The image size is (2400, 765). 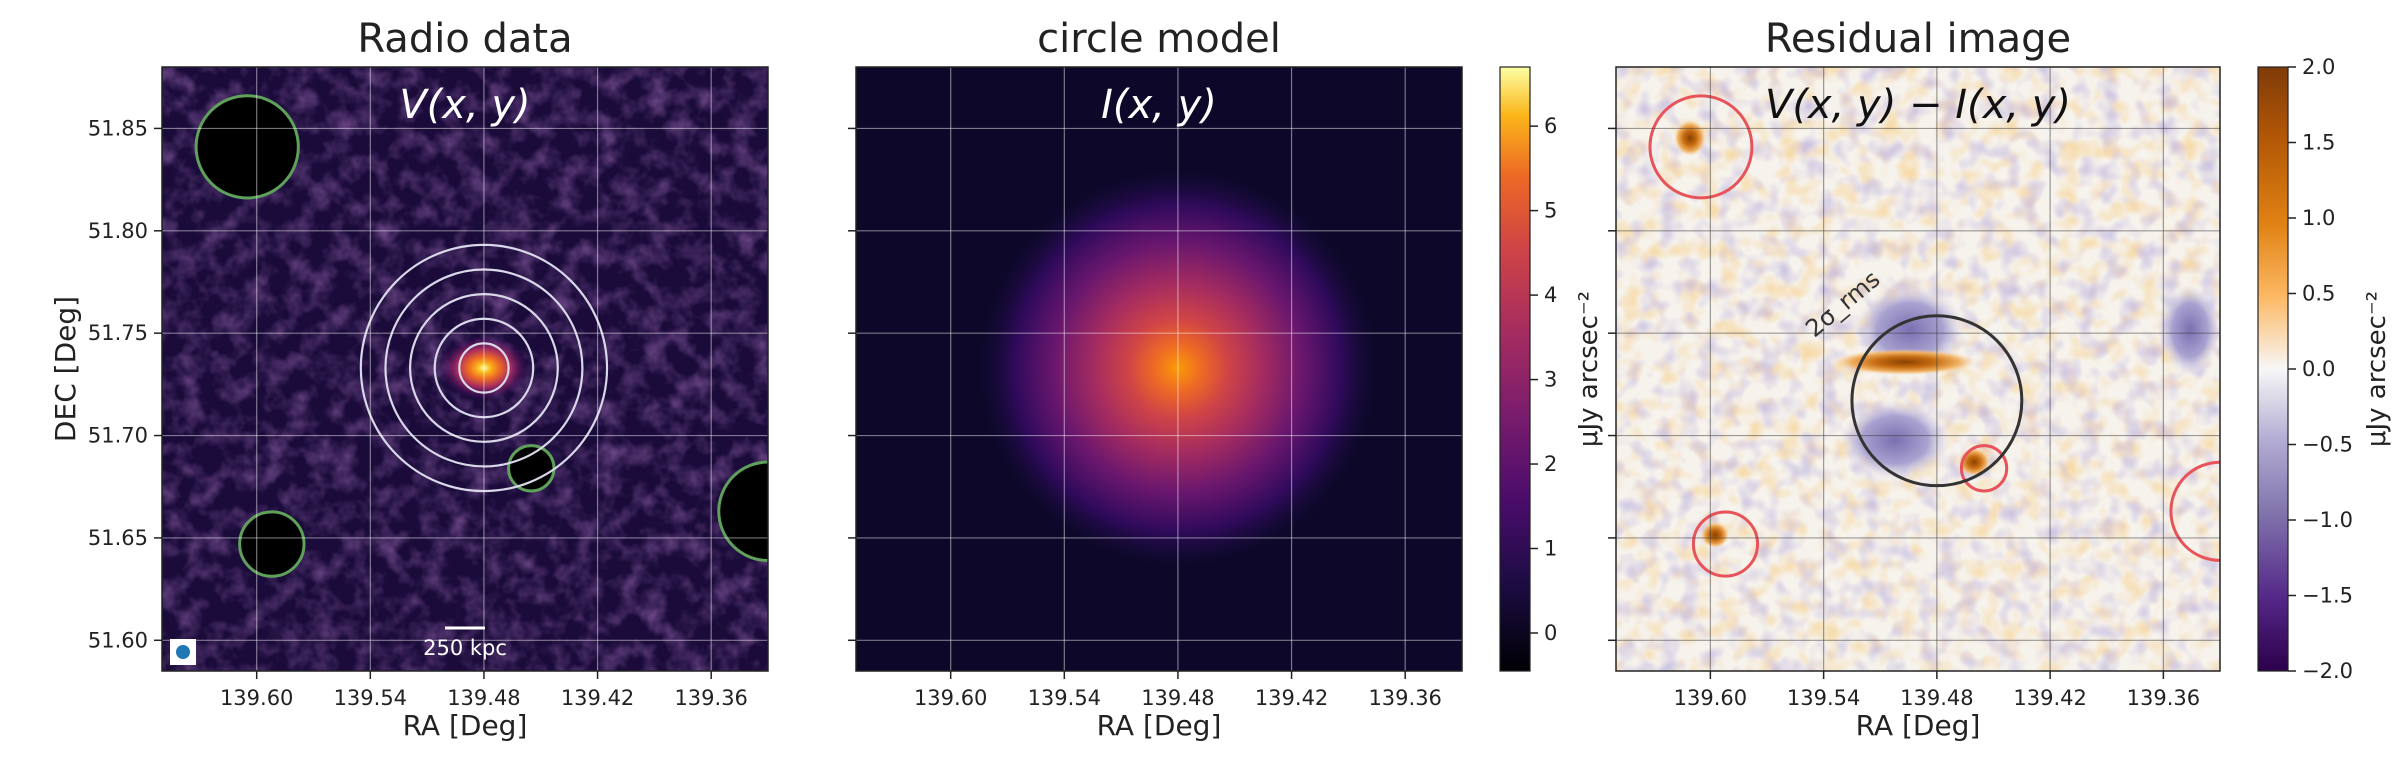 I want to click on residual-colorbar-ticks: −2.0 −1.5 −1.0 −0.5 0.0 0.5 1.0 1.5 2.0, so click(x=2320, y=369).